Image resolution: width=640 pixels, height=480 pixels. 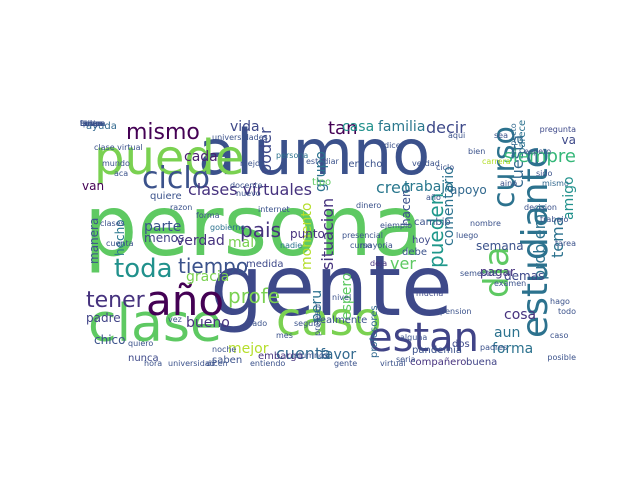 I want to click on cloud-word: aino, so click(x=509, y=183).